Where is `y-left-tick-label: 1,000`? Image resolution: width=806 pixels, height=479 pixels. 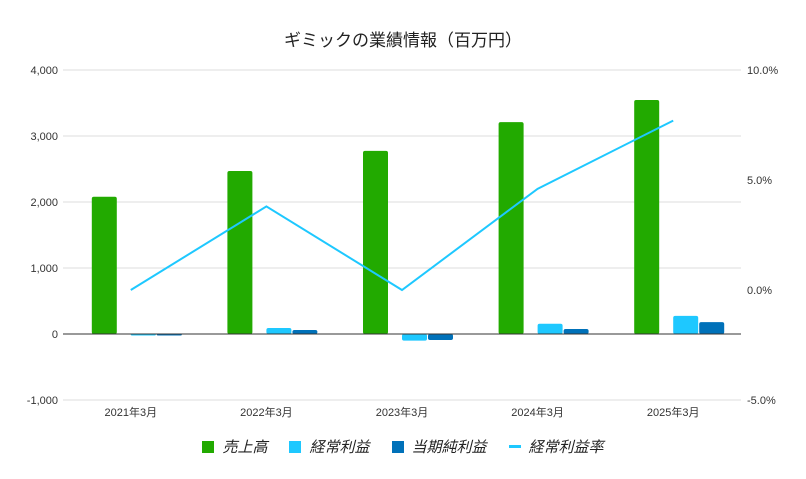
y-left-tick-label: 1,000 is located at coordinates (44, 269).